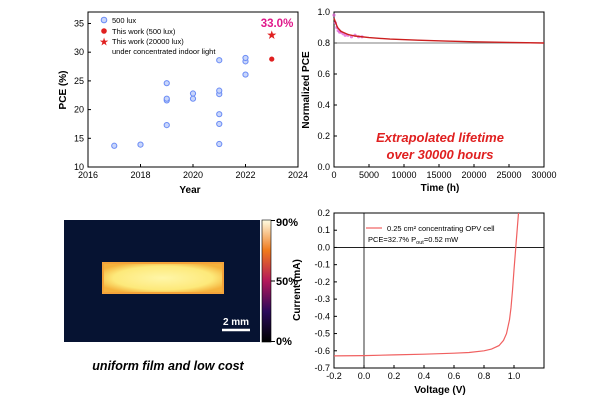 The width and height of the screenshot is (601, 406). I want to click on legend-star-icon: ★, so click(104, 43).